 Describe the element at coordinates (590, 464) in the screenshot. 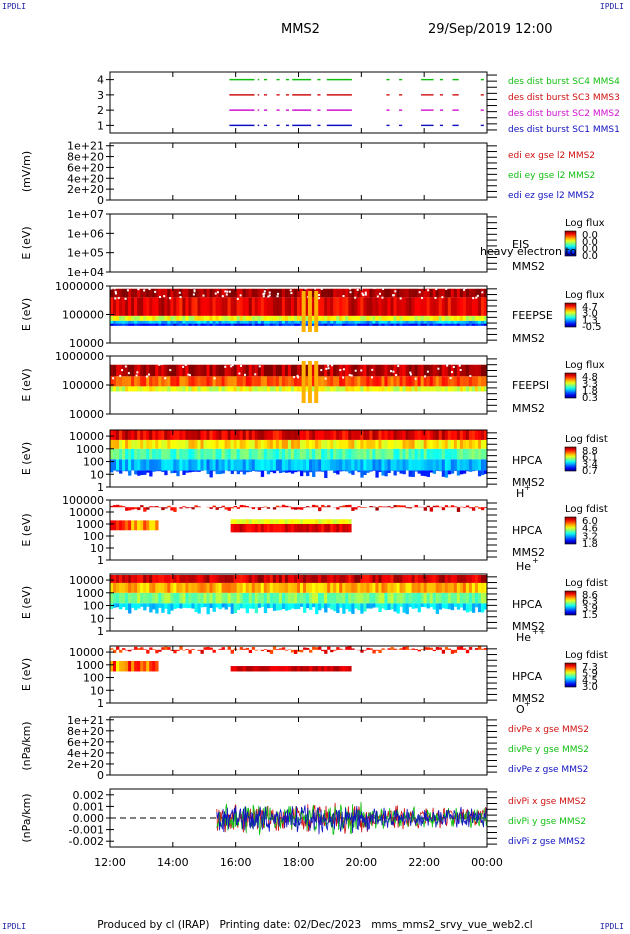

I see `colorbar-tick-label: 3.4` at that location.